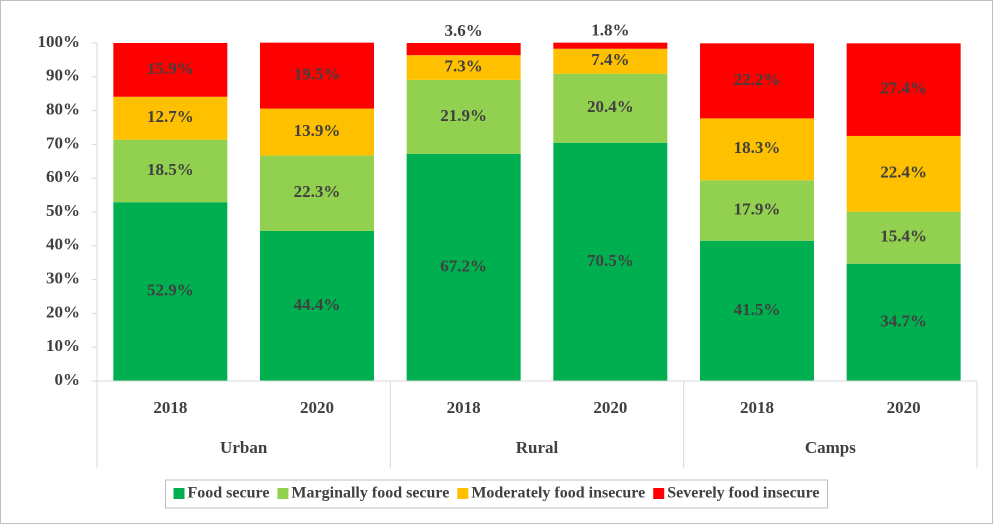  What do you see at coordinates (63, 75) in the screenshot?
I see `y-tick-label: 90%` at bounding box center [63, 75].